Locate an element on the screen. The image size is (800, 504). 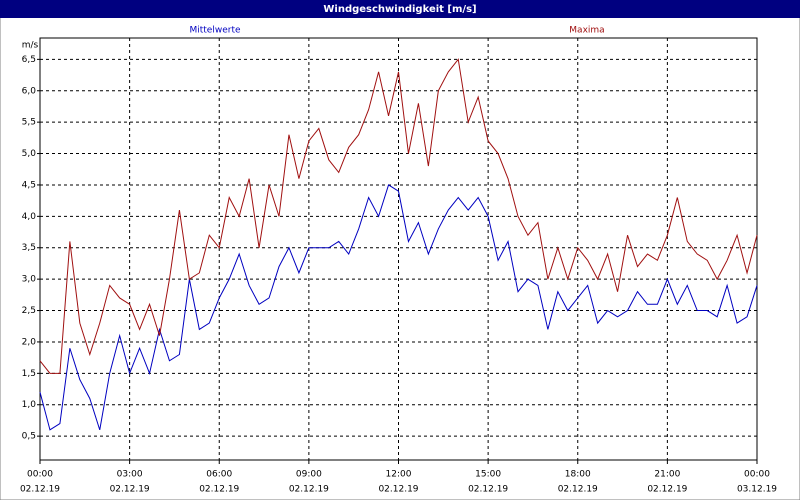
x-tick-date: 03.12.19 is located at coordinates (757, 490).